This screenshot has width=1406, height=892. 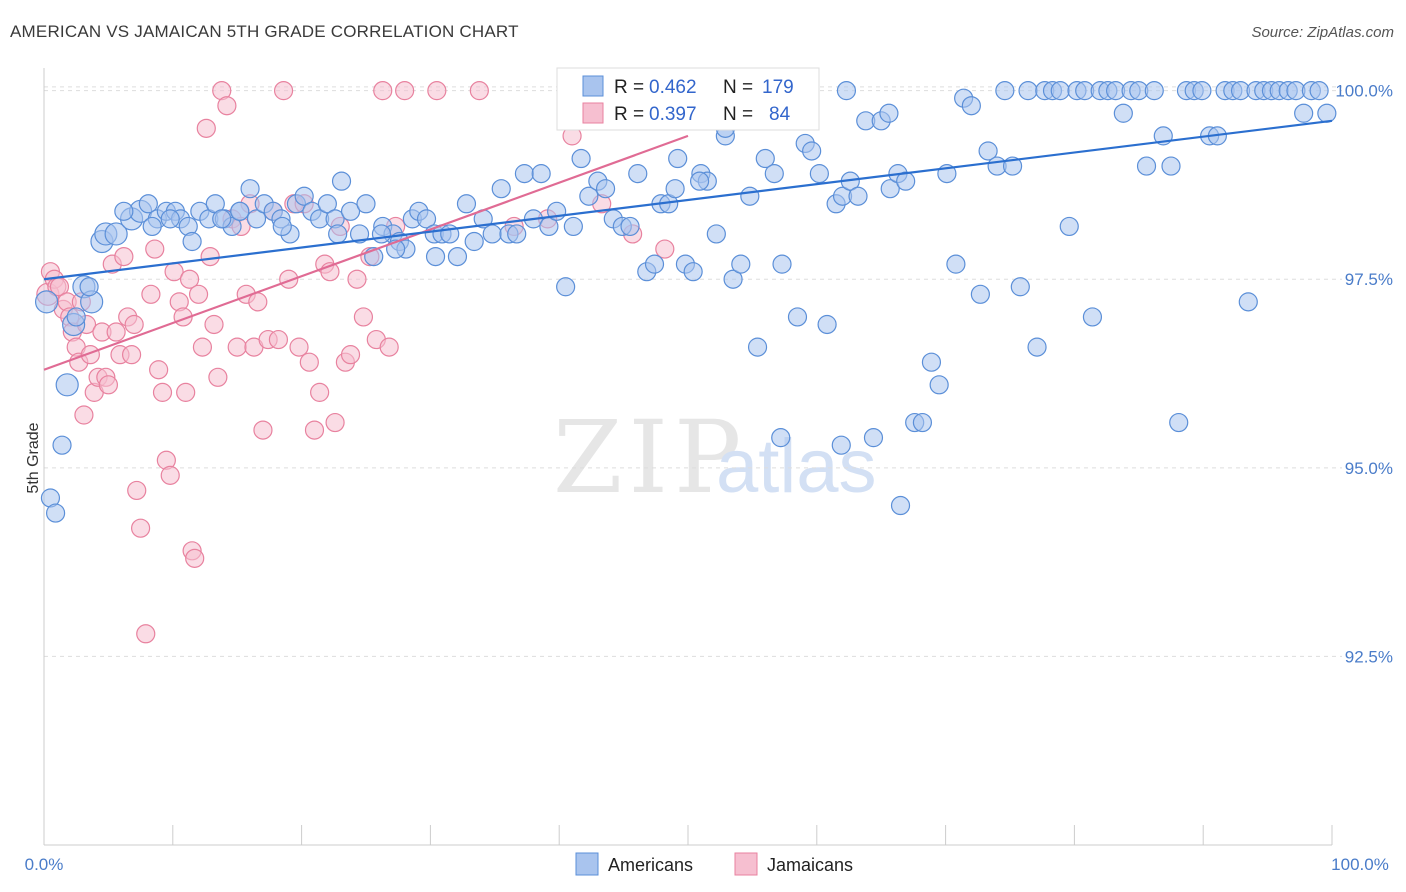 What do you see at coordinates (1322, 32) in the screenshot?
I see `chart-source: Source: ZipAtlas.com` at bounding box center [1322, 32].